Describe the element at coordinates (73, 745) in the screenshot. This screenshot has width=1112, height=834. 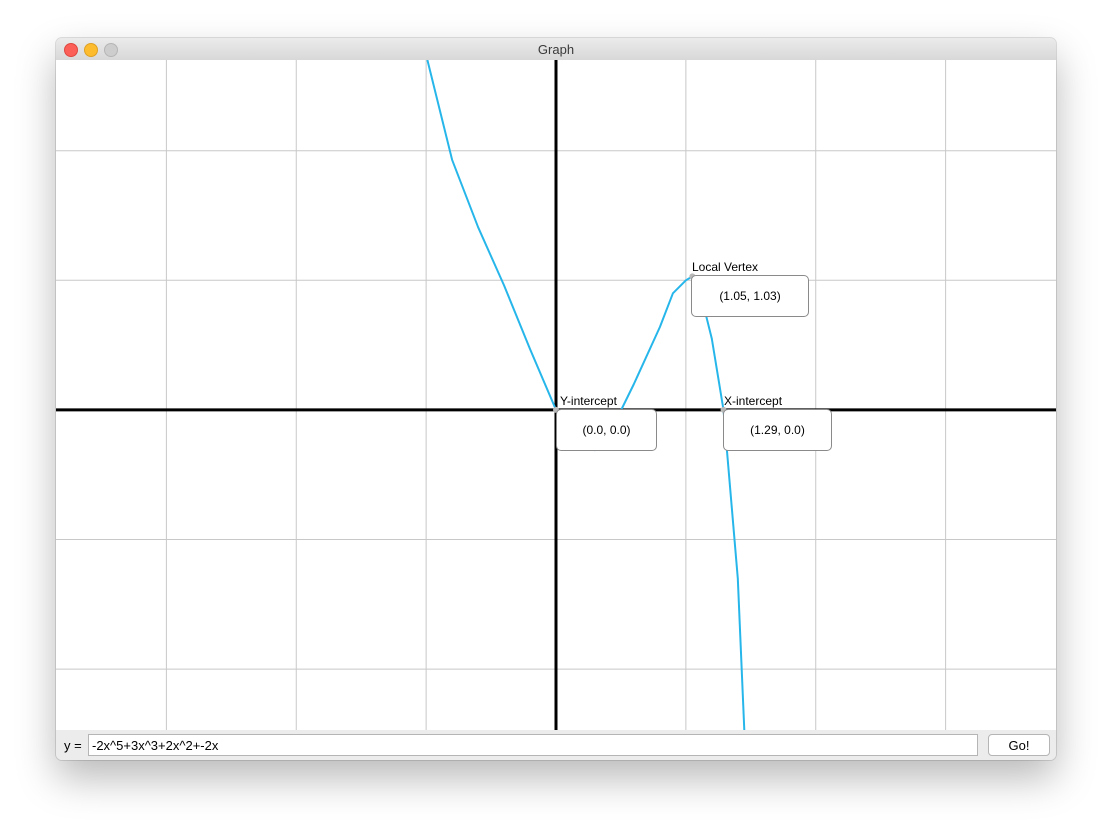
I see `equation-prefix-label: y =` at that location.